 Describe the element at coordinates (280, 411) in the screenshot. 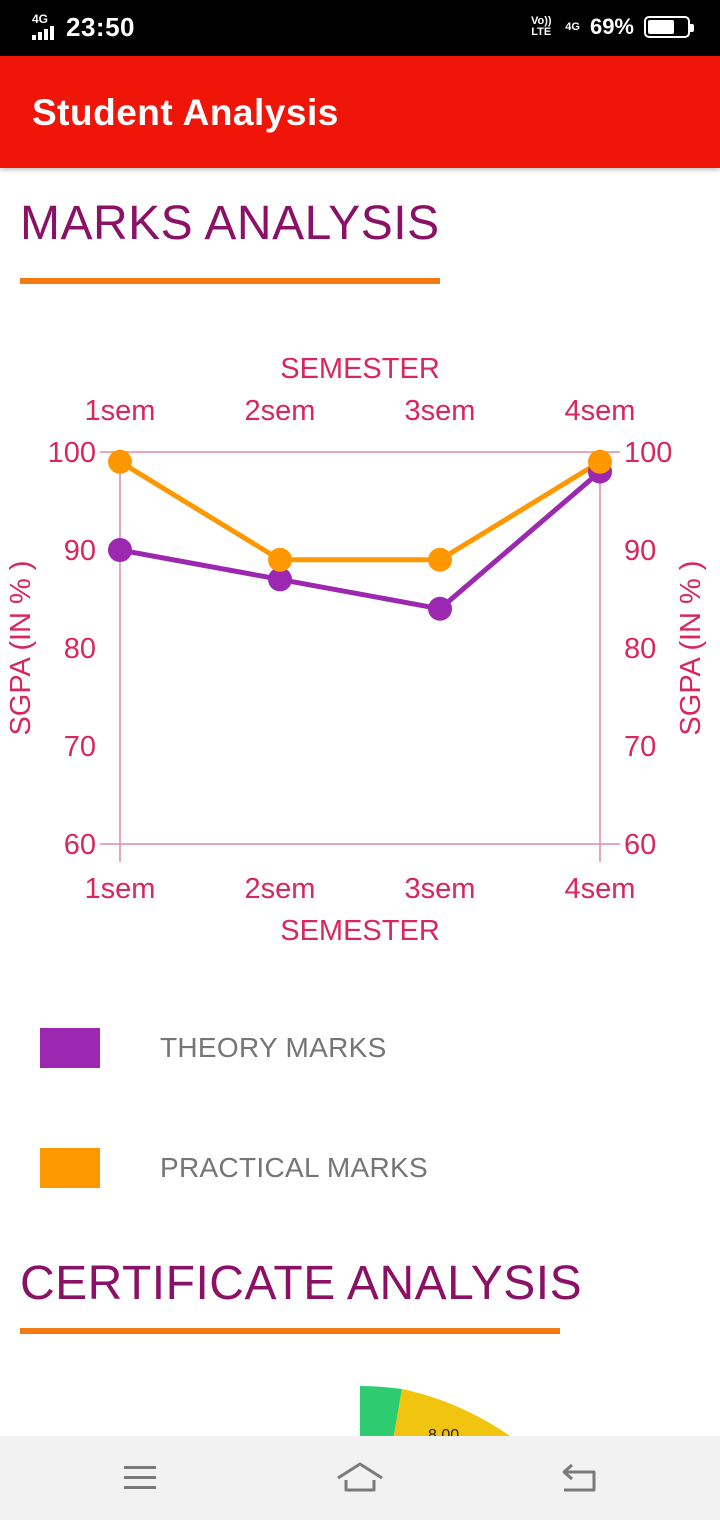

I see `x-tick-label-top: 2sem` at that location.